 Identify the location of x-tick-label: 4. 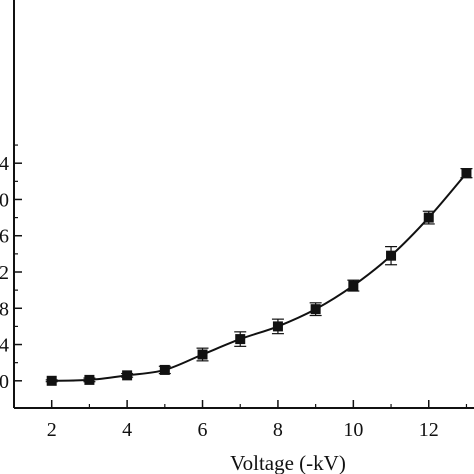
(127, 430).